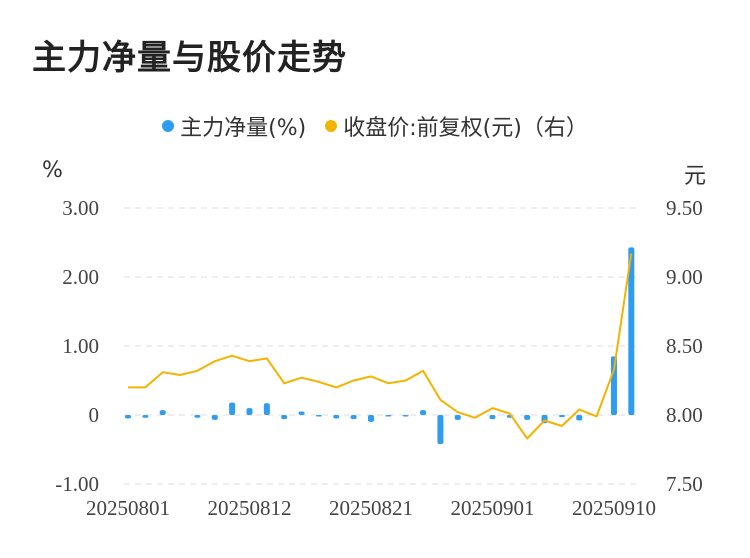 This screenshot has width=750, height=558. I want to click on x-tick-label: 20250910, so click(614, 508).